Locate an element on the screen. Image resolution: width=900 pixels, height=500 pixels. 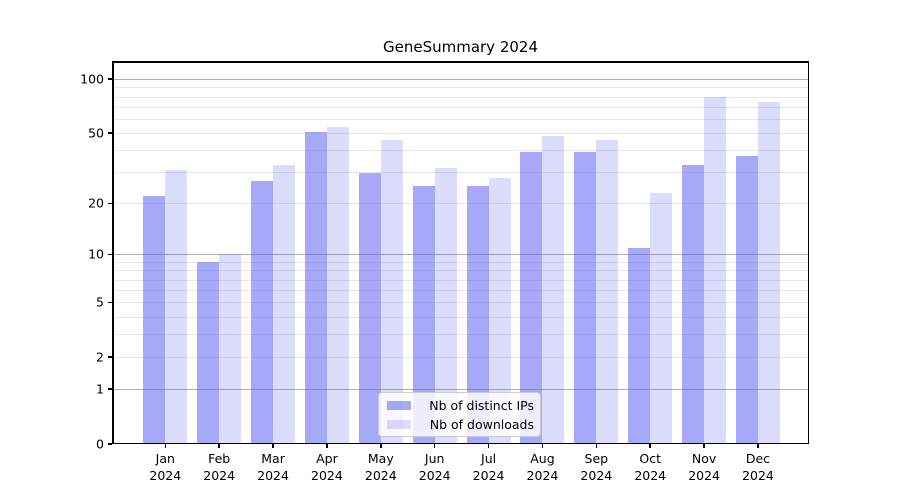
bar-downloads-oct is located at coordinates (661, 318).